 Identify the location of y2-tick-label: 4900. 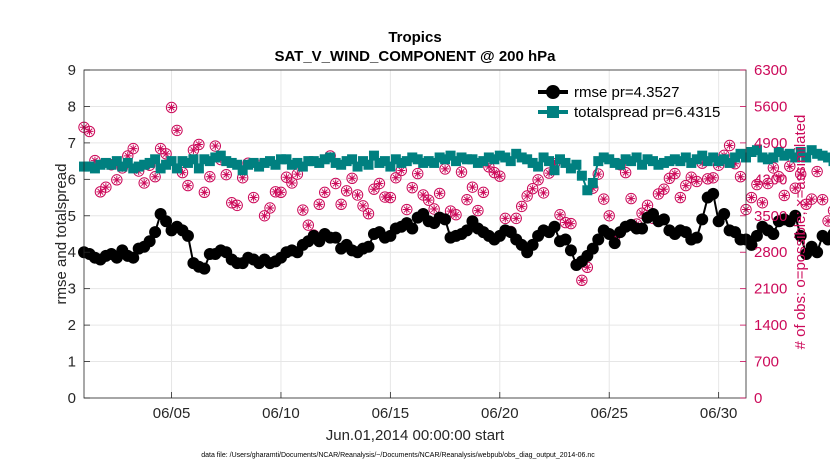
(770, 143).